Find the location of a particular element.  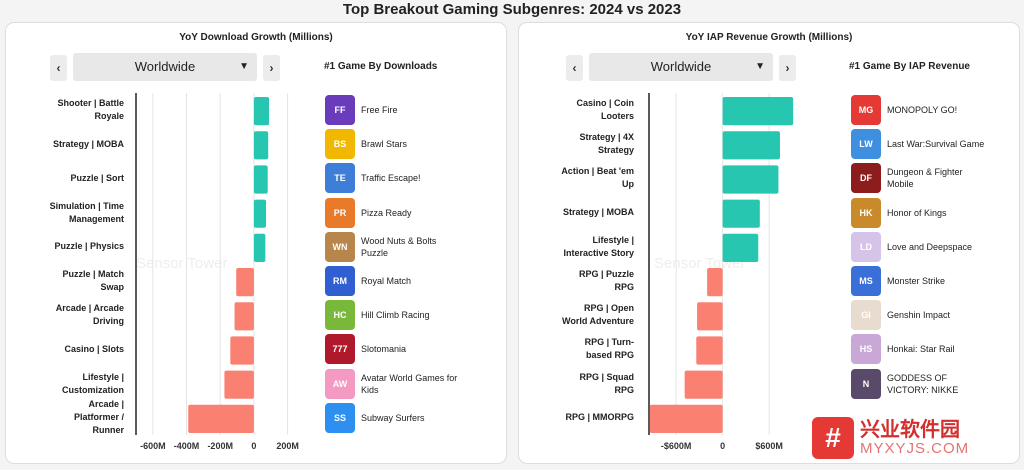

game-app-icon: 777 is located at coordinates (340, 349).